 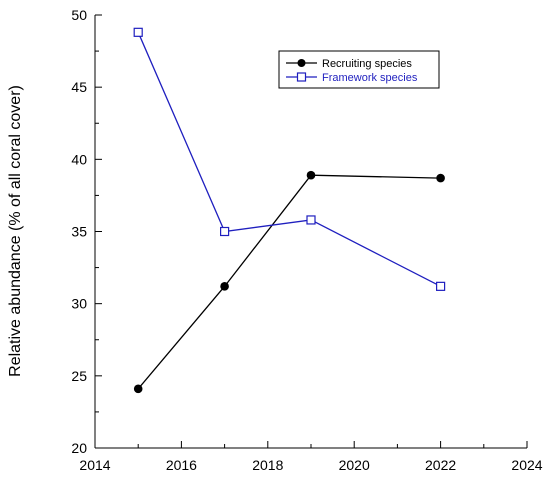 I want to click on legend-box, so click(x=359, y=69).